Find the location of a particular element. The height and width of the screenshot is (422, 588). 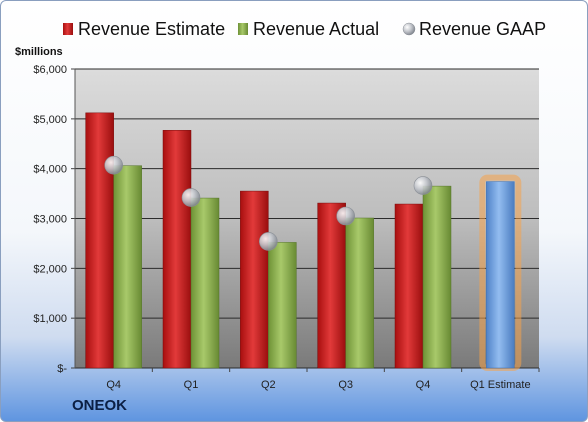

legend-label-revenue-gaap: Revenue GAAP is located at coordinates (482, 29).